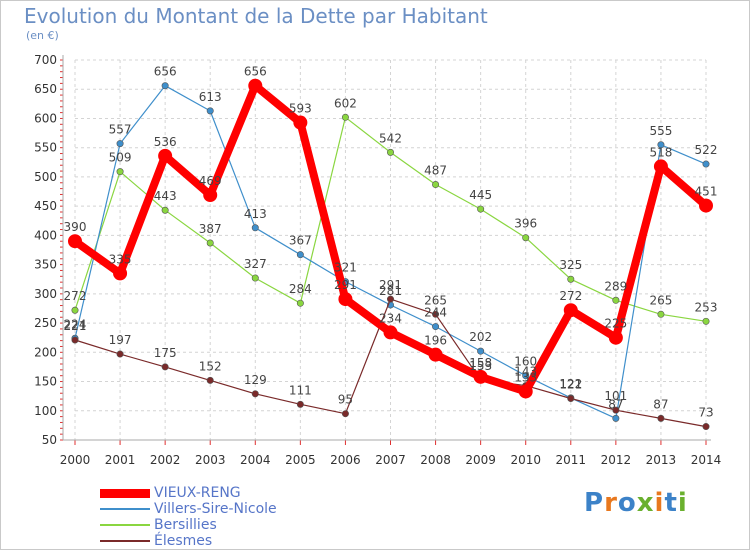 This screenshot has height=550, width=750. I want to click on data-label: 557, so click(120, 130).